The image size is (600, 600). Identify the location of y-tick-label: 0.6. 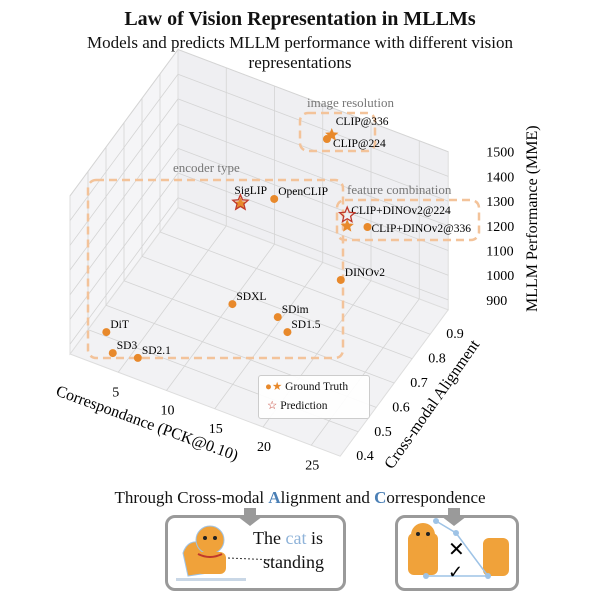
(401, 407).